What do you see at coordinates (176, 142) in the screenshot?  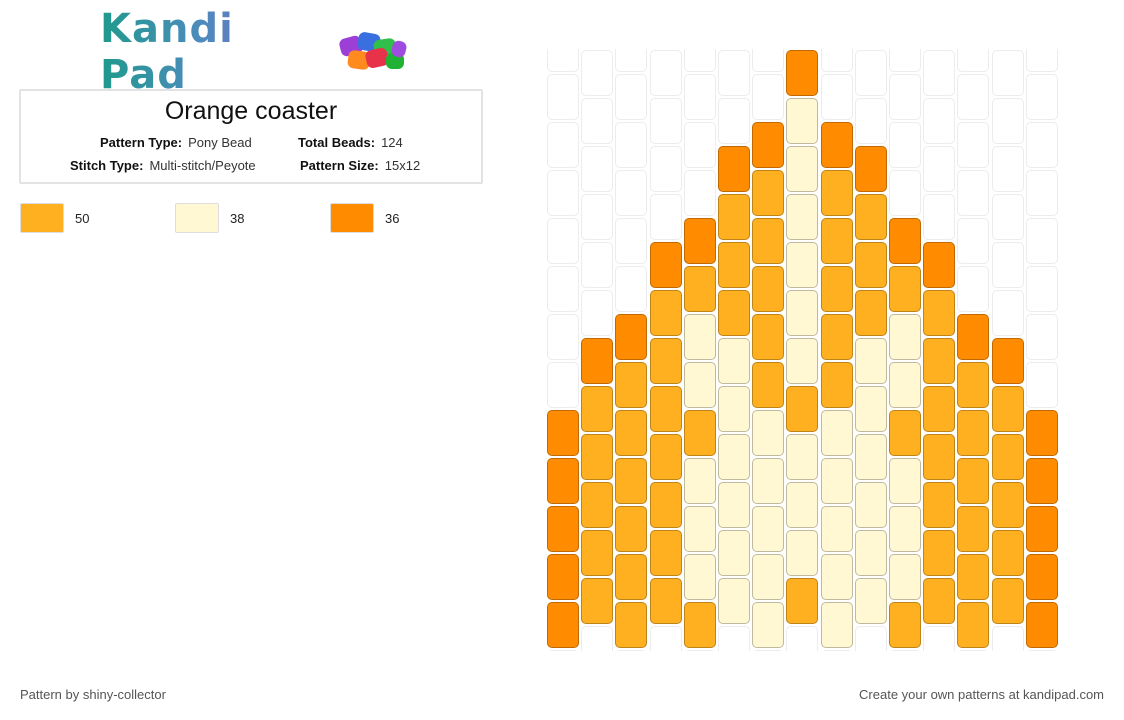 I see `pattern-type: Pattern Type: Pony Bead` at bounding box center [176, 142].